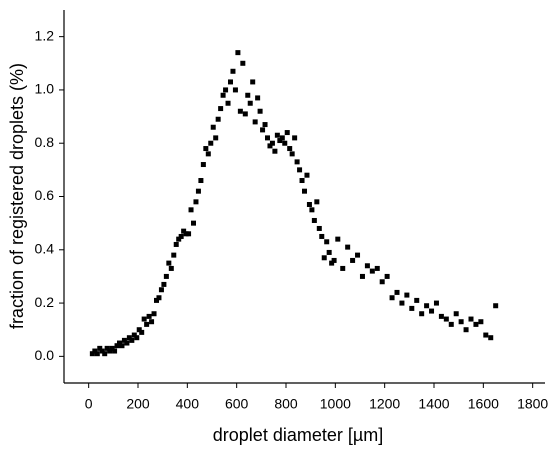 This screenshot has width=550, height=452. I want to click on x-tick-label: 1600, so click(483, 404).